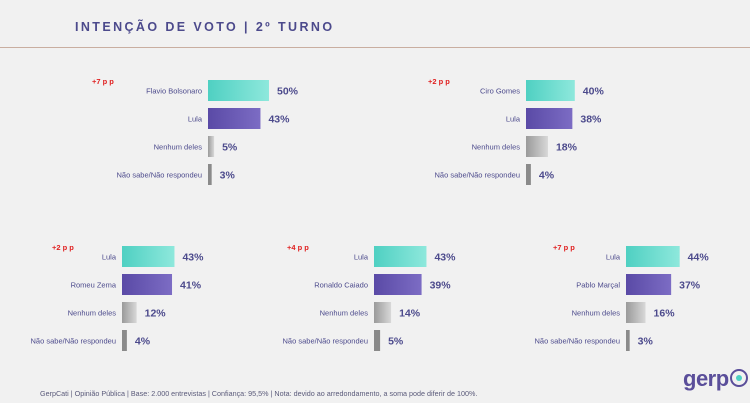 The height and width of the screenshot is (403, 750). Describe the element at coordinates (665, 314) in the screenshot. I see `value-label: 16%` at that location.